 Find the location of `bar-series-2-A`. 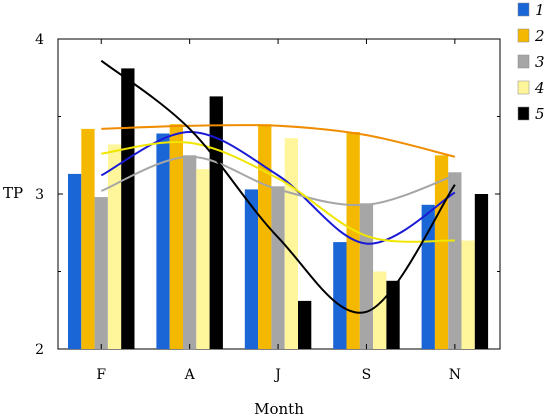

bar-series-2-A is located at coordinates (176, 236).